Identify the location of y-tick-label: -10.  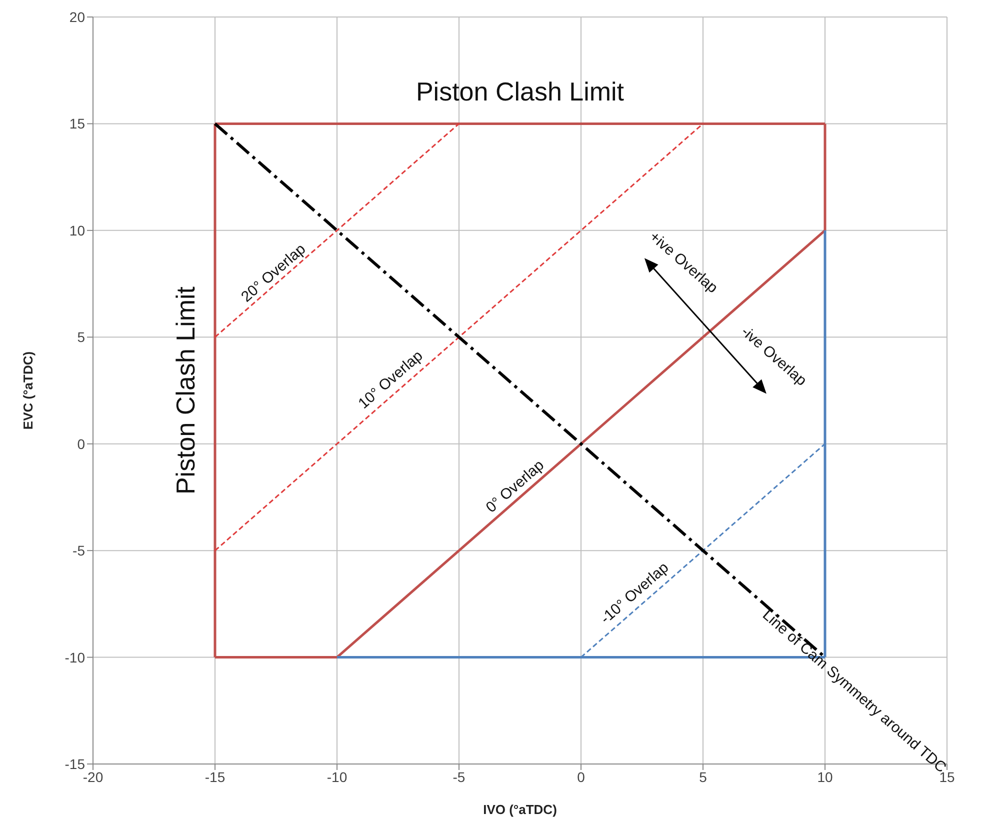
(75, 657).